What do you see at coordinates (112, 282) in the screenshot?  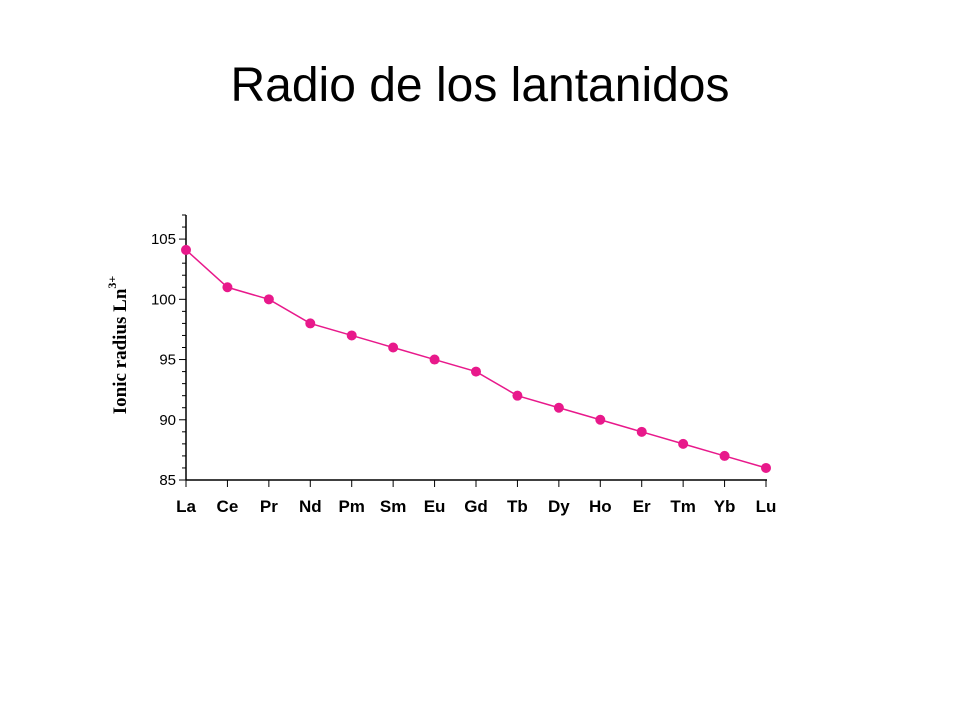 I see `y-axis-label-superscript: 3+` at bounding box center [112, 282].